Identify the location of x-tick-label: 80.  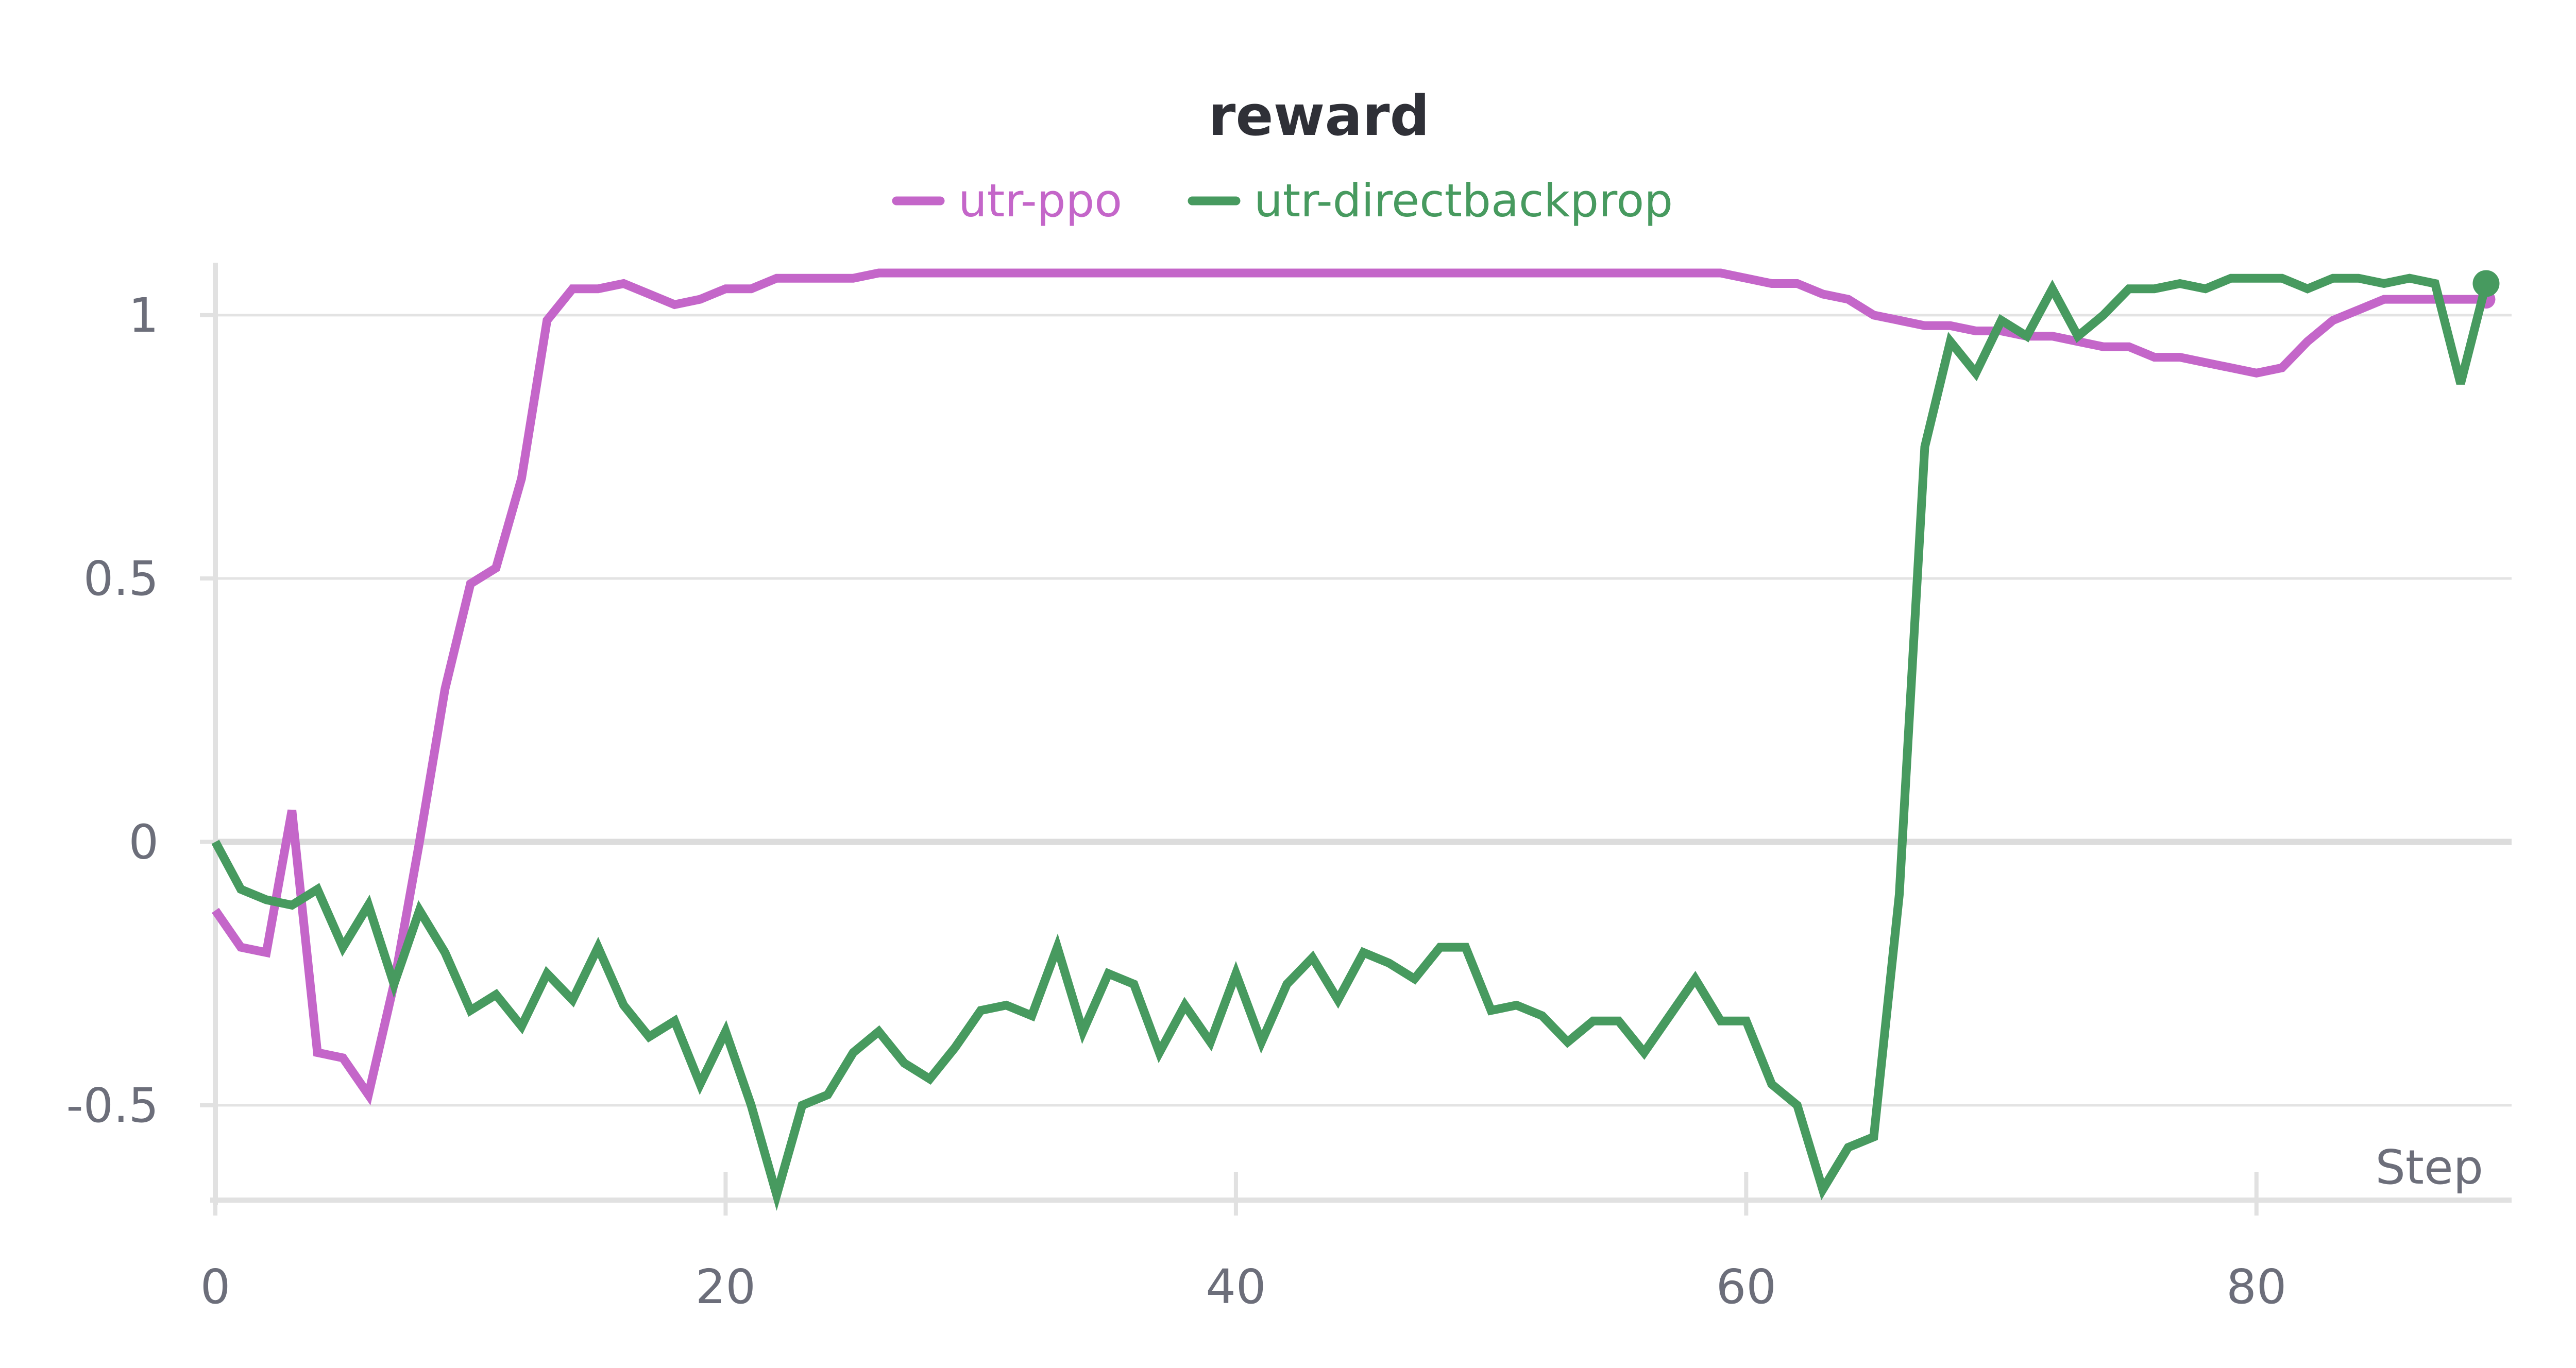
(2256, 1286).